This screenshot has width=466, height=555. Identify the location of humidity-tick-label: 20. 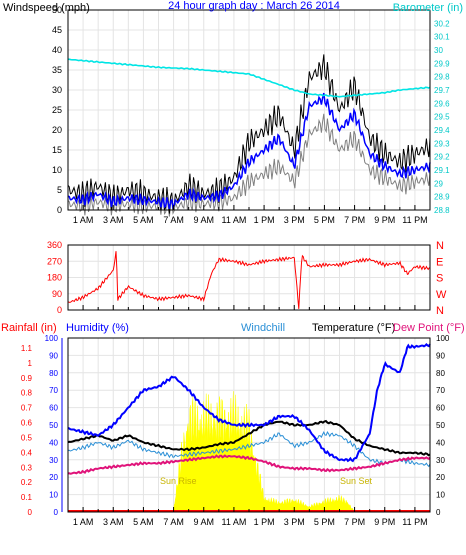
(53, 477).